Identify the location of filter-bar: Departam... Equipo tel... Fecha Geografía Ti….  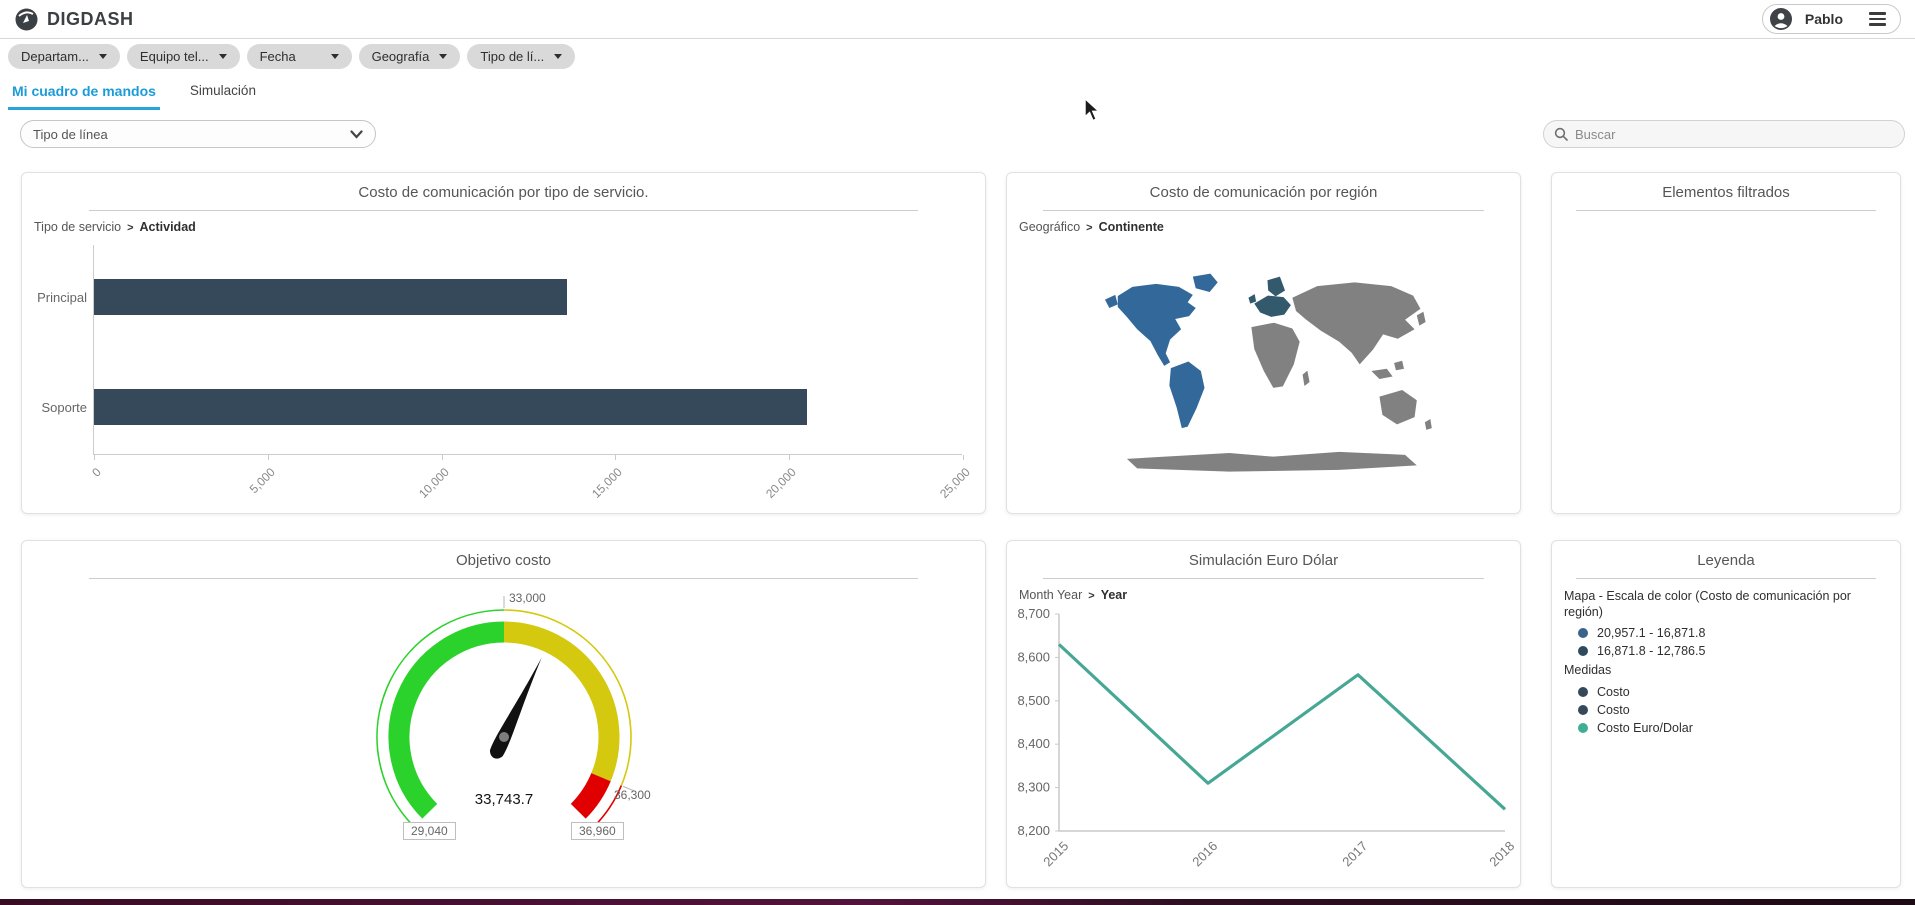
(957, 56).